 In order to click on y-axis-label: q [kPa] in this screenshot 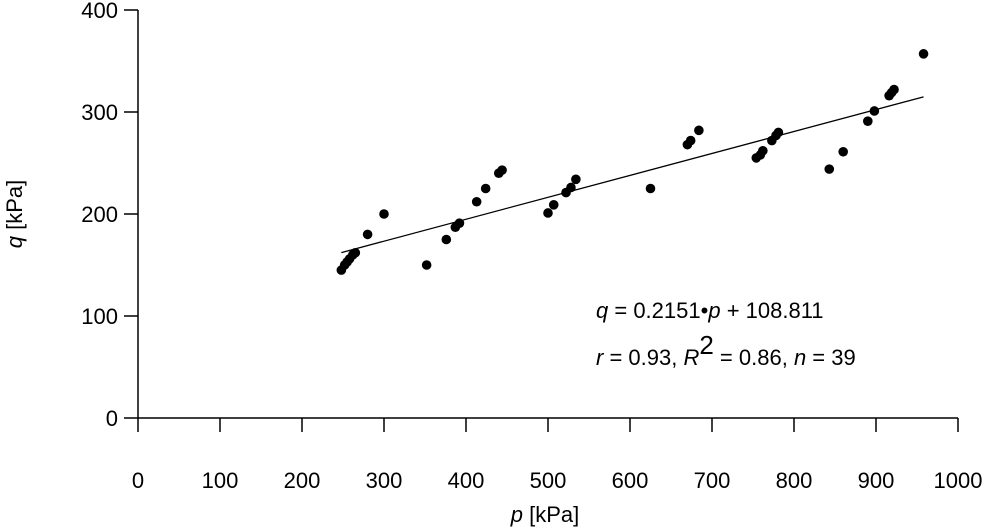, I will do `click(14, 214)`.